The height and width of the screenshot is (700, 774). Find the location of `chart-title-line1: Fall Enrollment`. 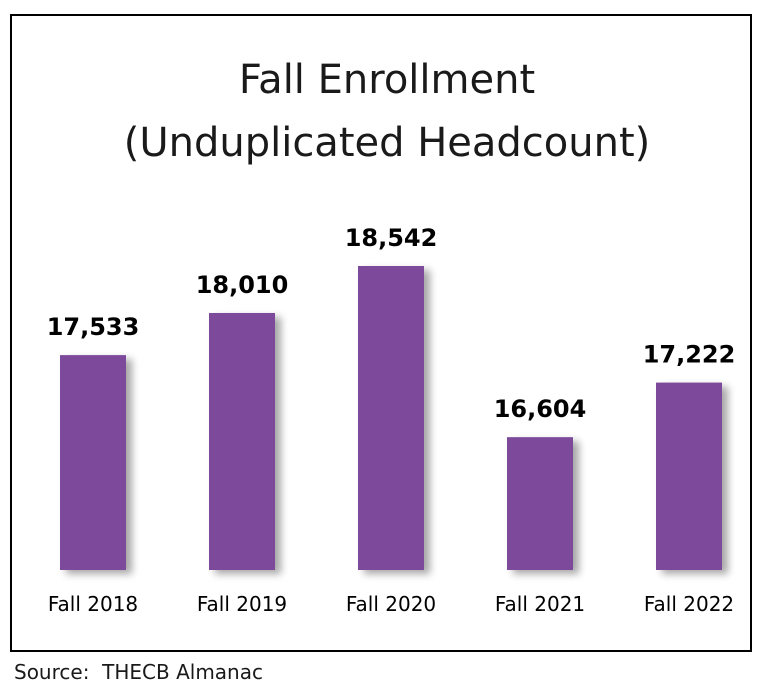

chart-title-line1: Fall Enrollment is located at coordinates (387, 80).